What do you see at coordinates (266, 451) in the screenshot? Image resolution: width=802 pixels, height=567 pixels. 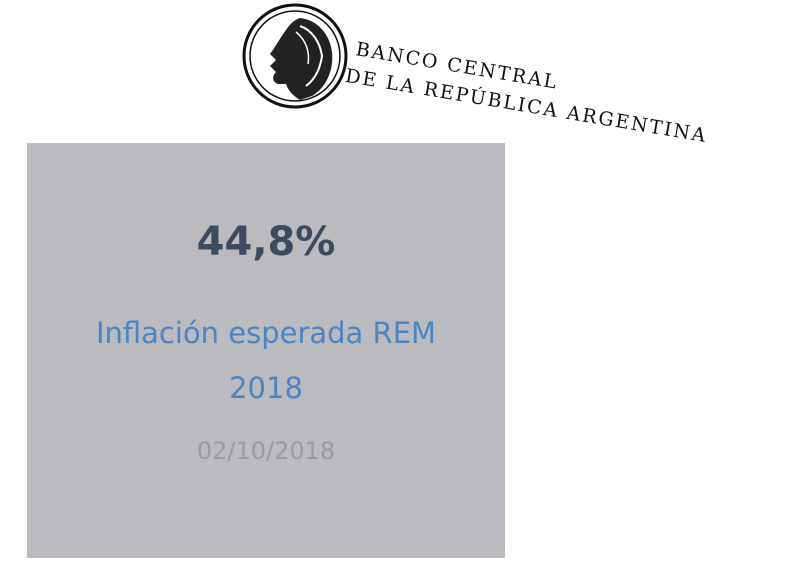 I see `kpi-date: 02/10/2018` at bounding box center [266, 451].